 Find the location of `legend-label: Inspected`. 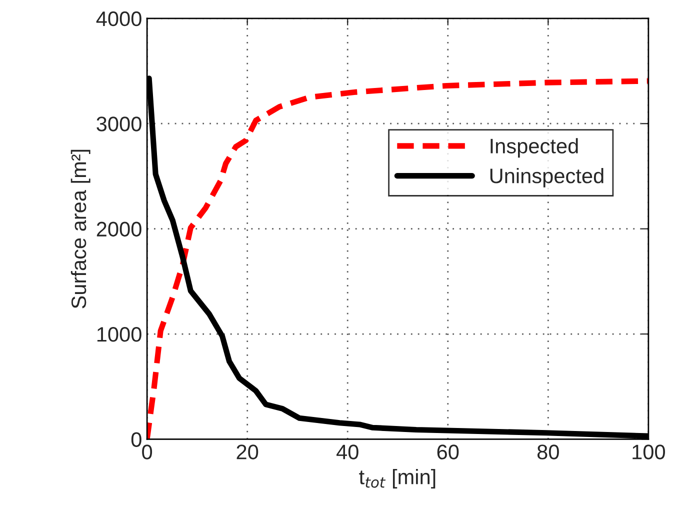

legend-label: Inspected is located at coordinates (534, 148).